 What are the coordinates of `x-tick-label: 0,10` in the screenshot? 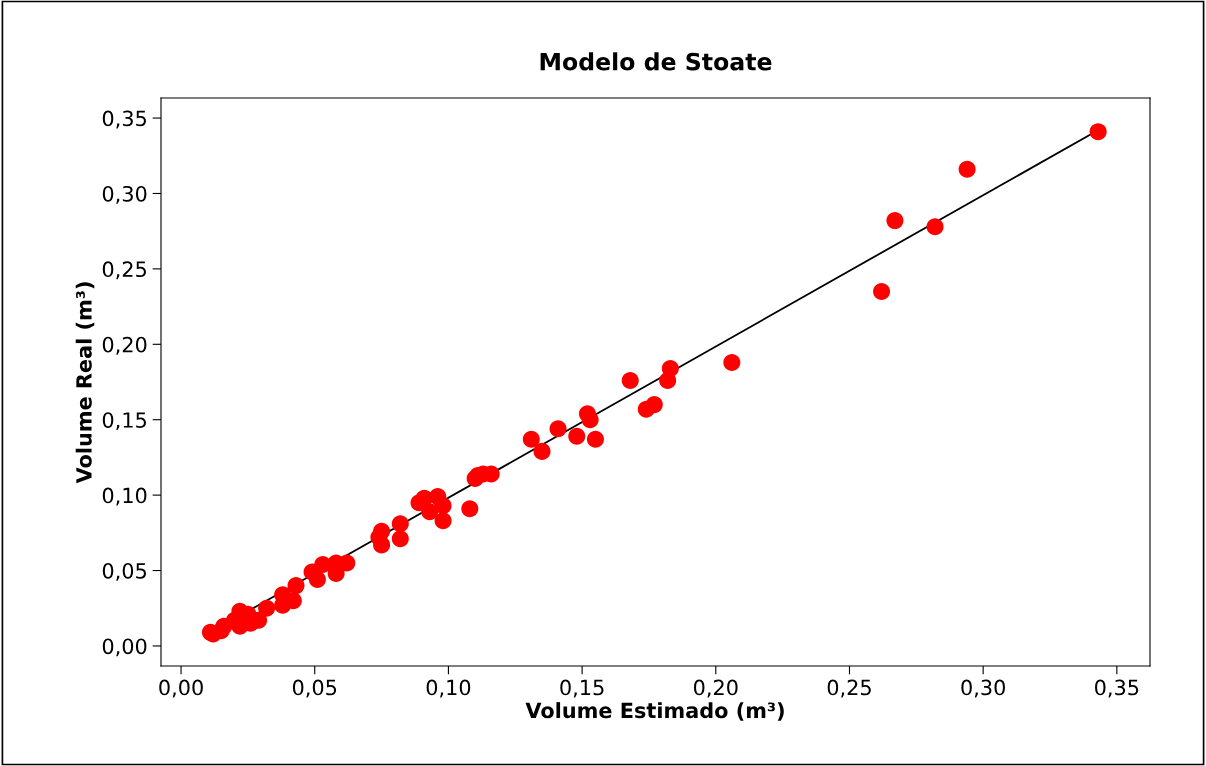 It's located at (448, 688).